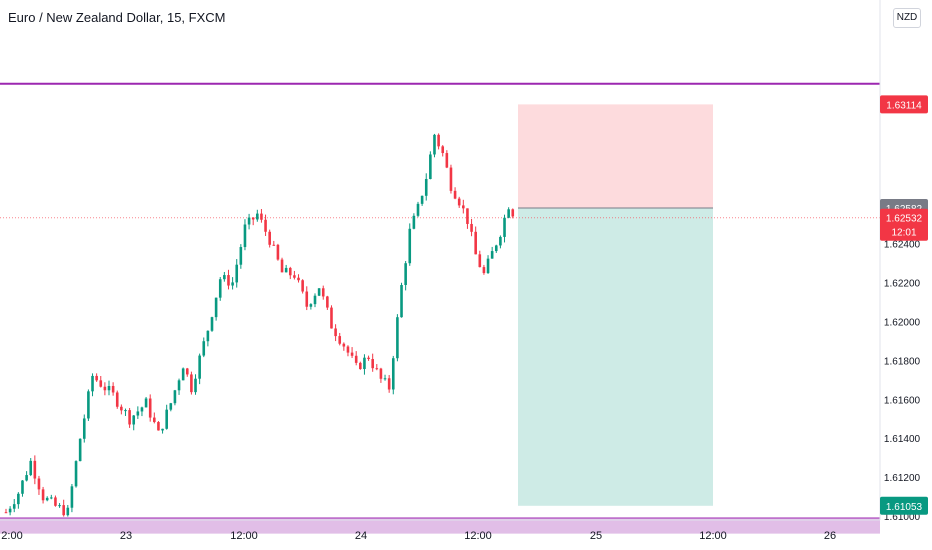 This screenshot has height=550, width=932. Describe the element at coordinates (904, 219) in the screenshot. I see `current-price-text: 1.62532` at that location.